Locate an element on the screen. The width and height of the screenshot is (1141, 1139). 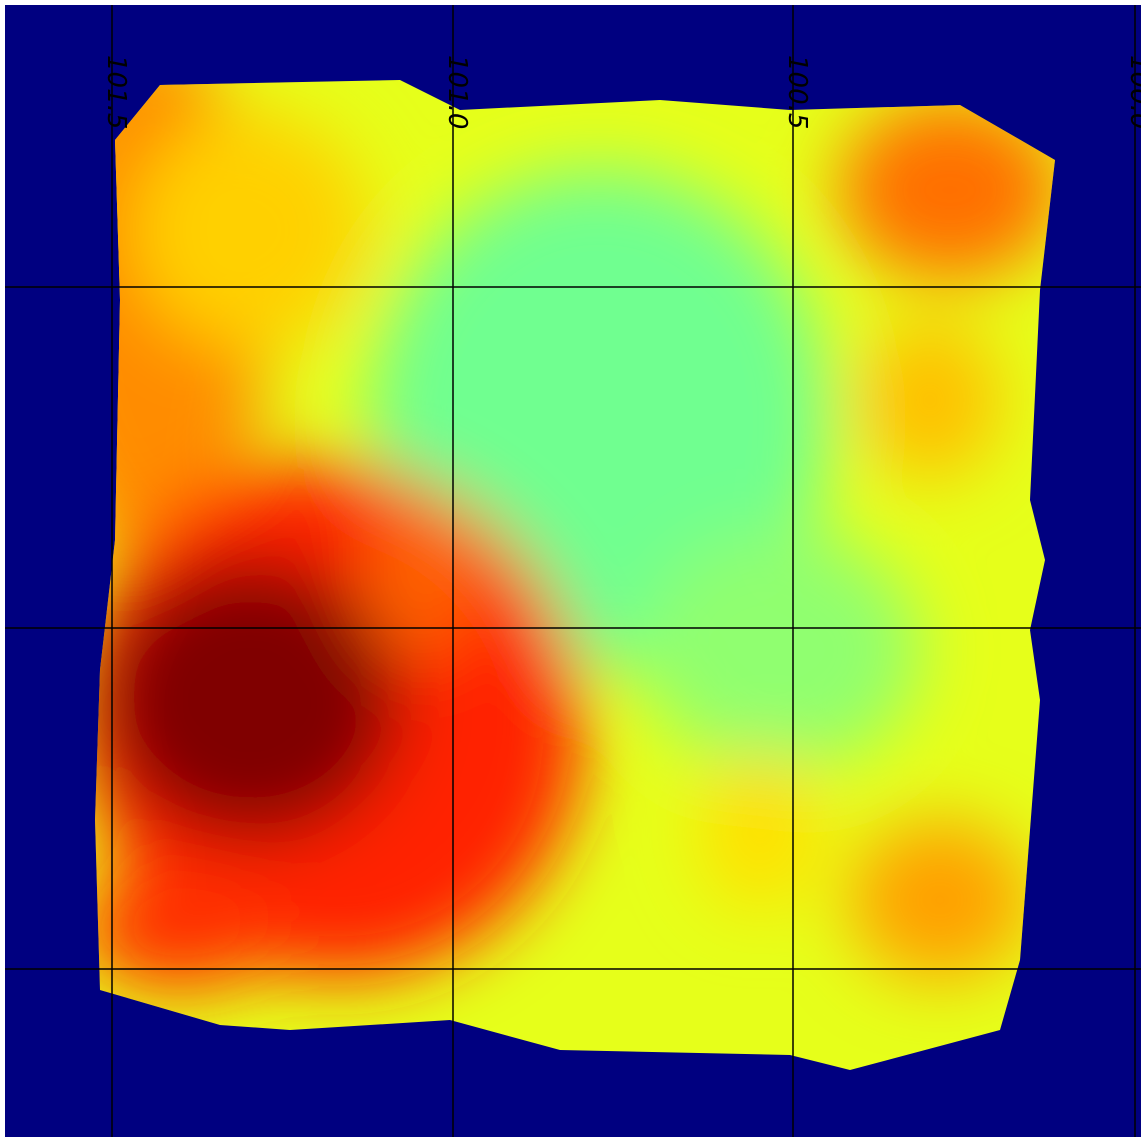
grid-label: 101.0 is located at coordinates (457, 92).